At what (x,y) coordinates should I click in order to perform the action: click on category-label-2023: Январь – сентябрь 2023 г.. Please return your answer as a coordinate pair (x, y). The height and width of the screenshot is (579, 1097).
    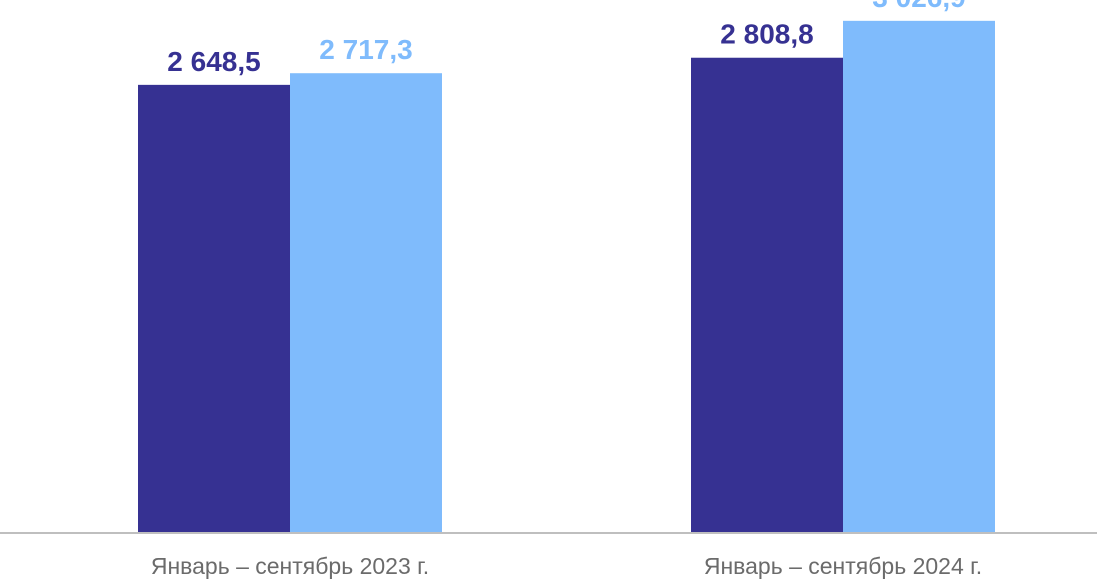
    Looking at the image, I should click on (290, 566).